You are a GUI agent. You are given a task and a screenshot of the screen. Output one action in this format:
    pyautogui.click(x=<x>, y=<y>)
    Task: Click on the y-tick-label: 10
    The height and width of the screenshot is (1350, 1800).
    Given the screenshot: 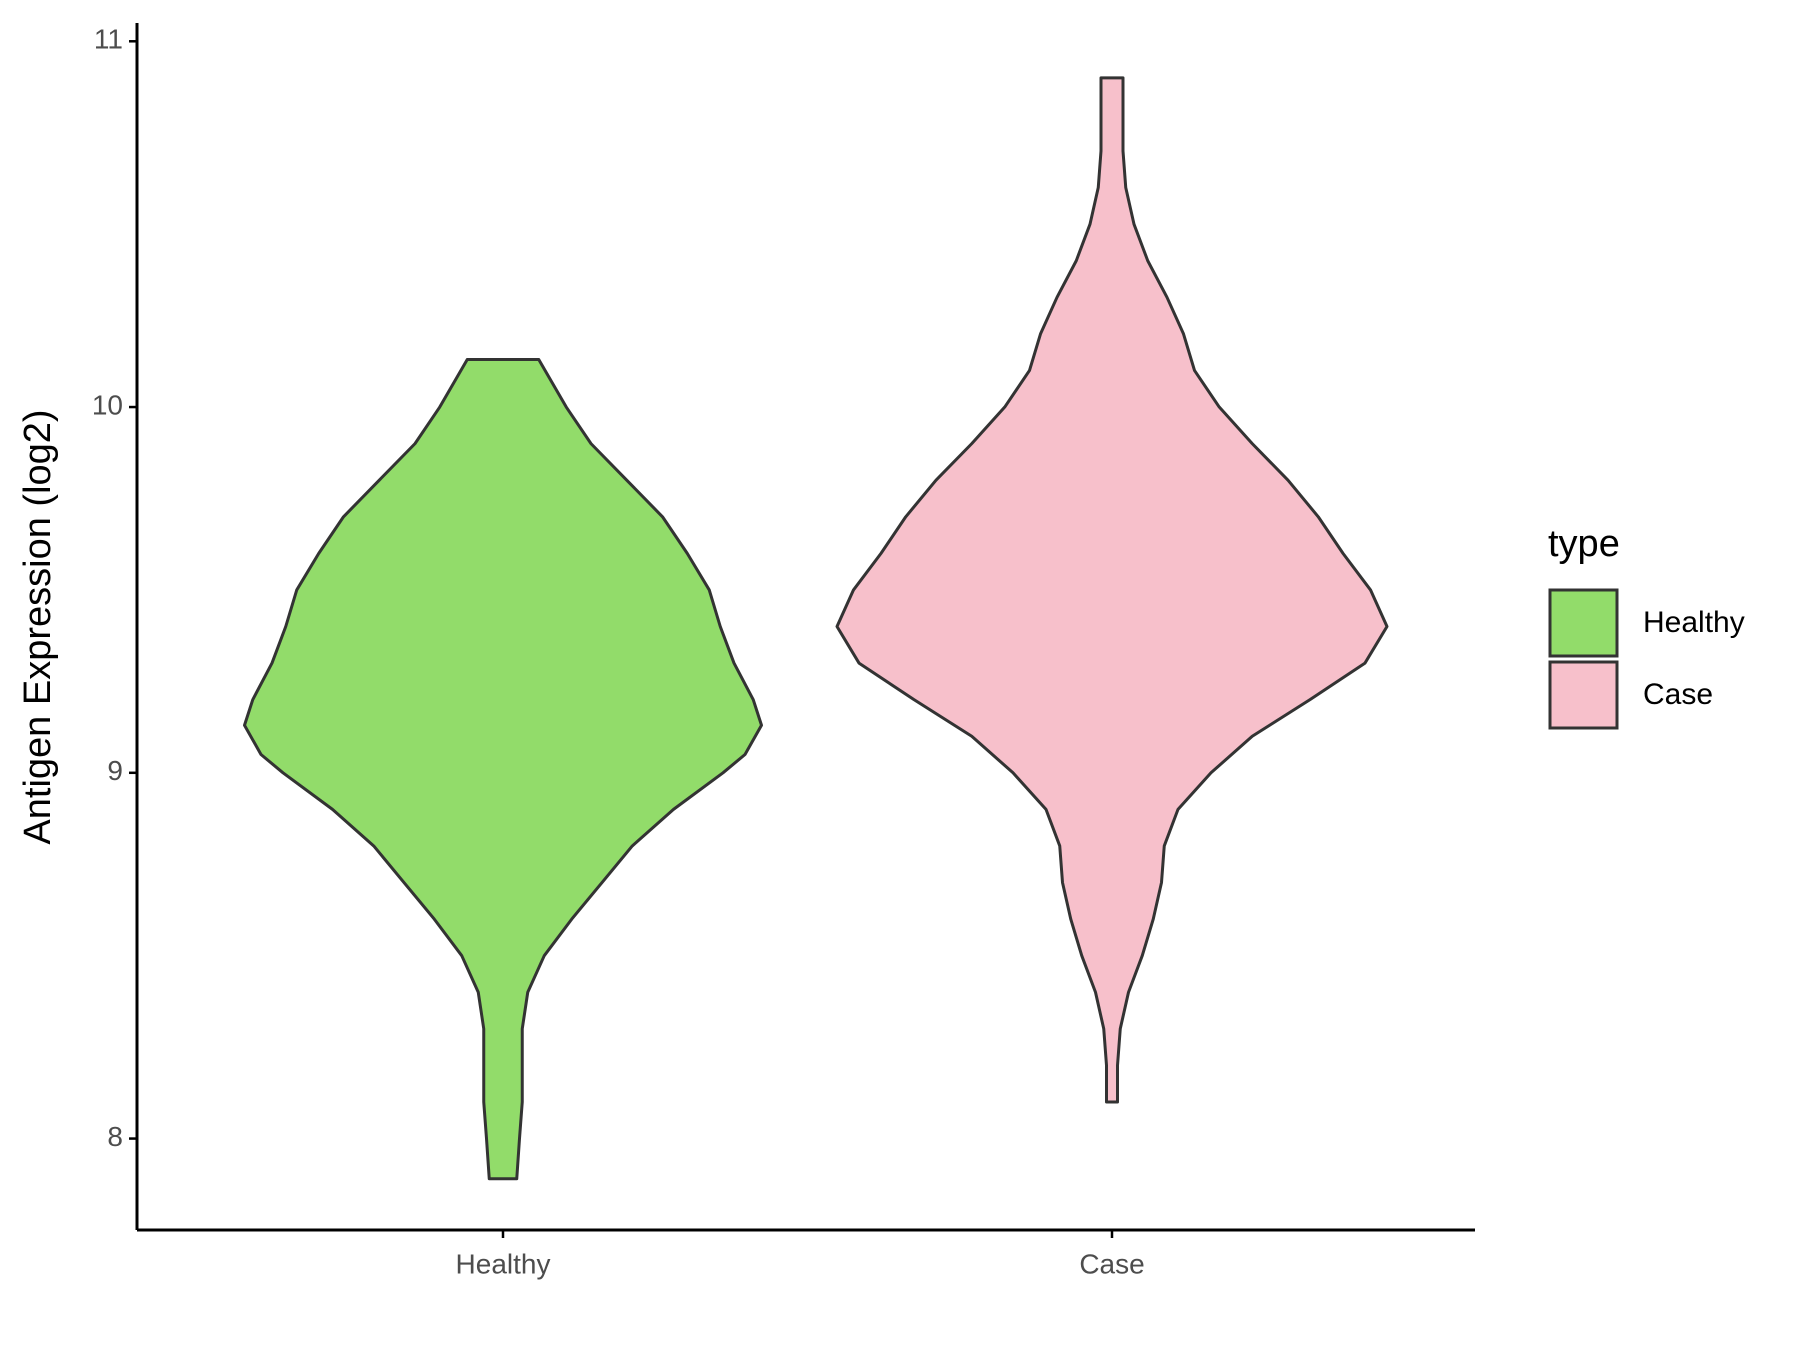 What is the action you would take?
    pyautogui.click(x=107, y=404)
    